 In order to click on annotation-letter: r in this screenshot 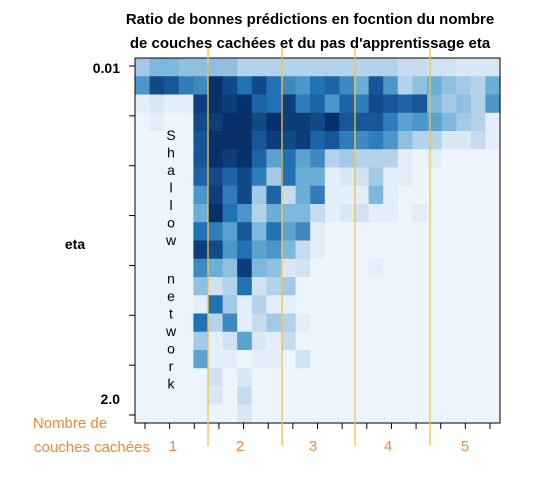, I will do `click(171, 366)`.